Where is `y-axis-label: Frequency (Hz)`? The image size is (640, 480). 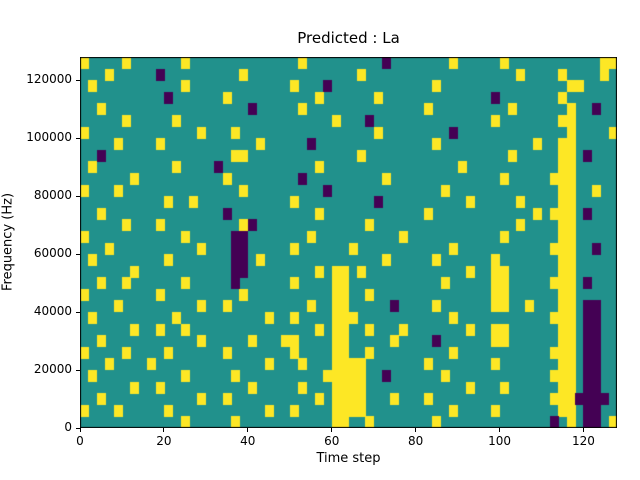 y-axis-label: Frequency (Hz) is located at coordinates (8, 242).